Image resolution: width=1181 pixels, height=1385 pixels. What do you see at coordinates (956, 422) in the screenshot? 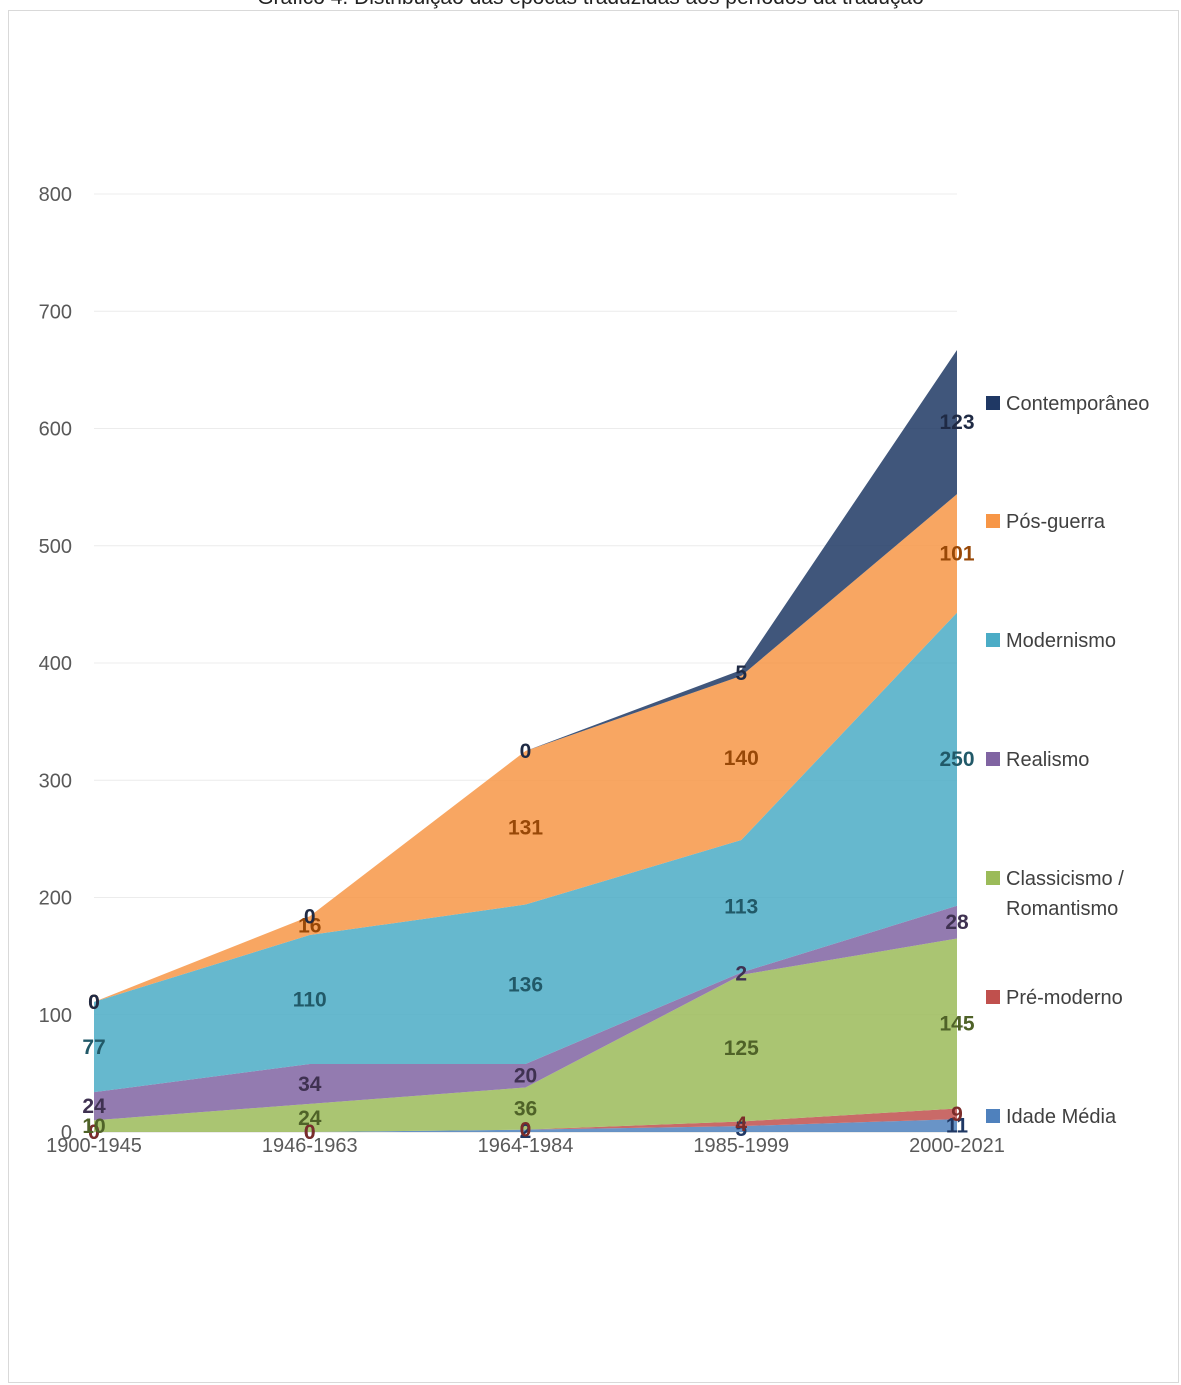
I see `data-label: 123` at bounding box center [956, 422].